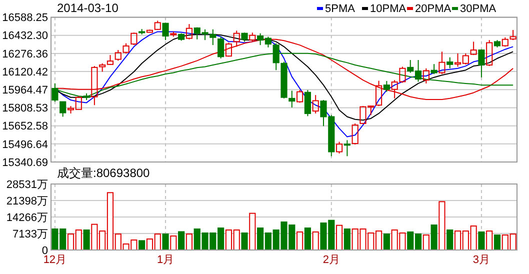  What do you see at coordinates (27, 184) in the screenshot?
I see `y-tick-label: 28531万` at bounding box center [27, 184].